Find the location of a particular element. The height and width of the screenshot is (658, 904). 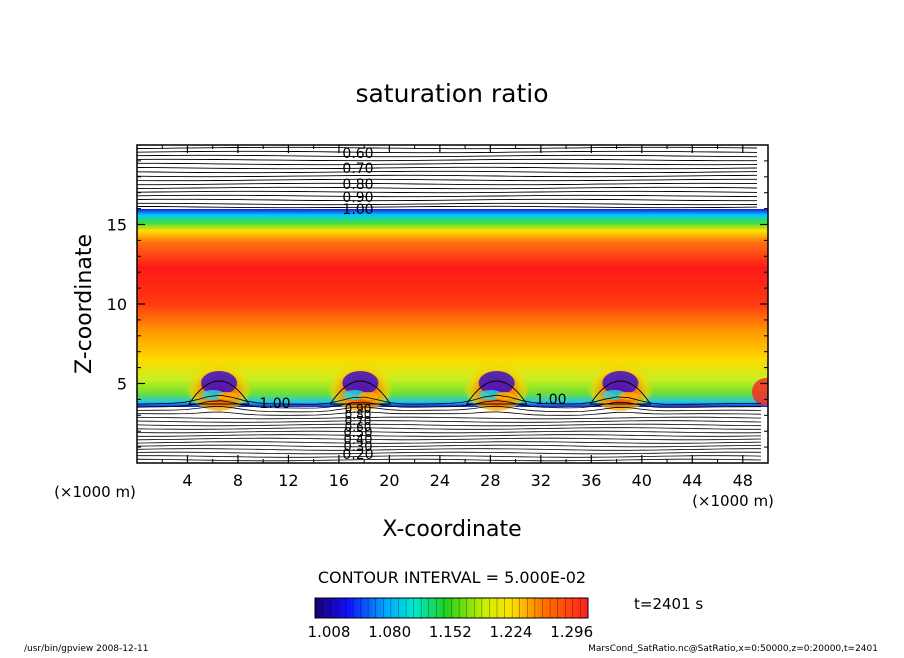

x-tick-label: 36 is located at coordinates (591, 480).